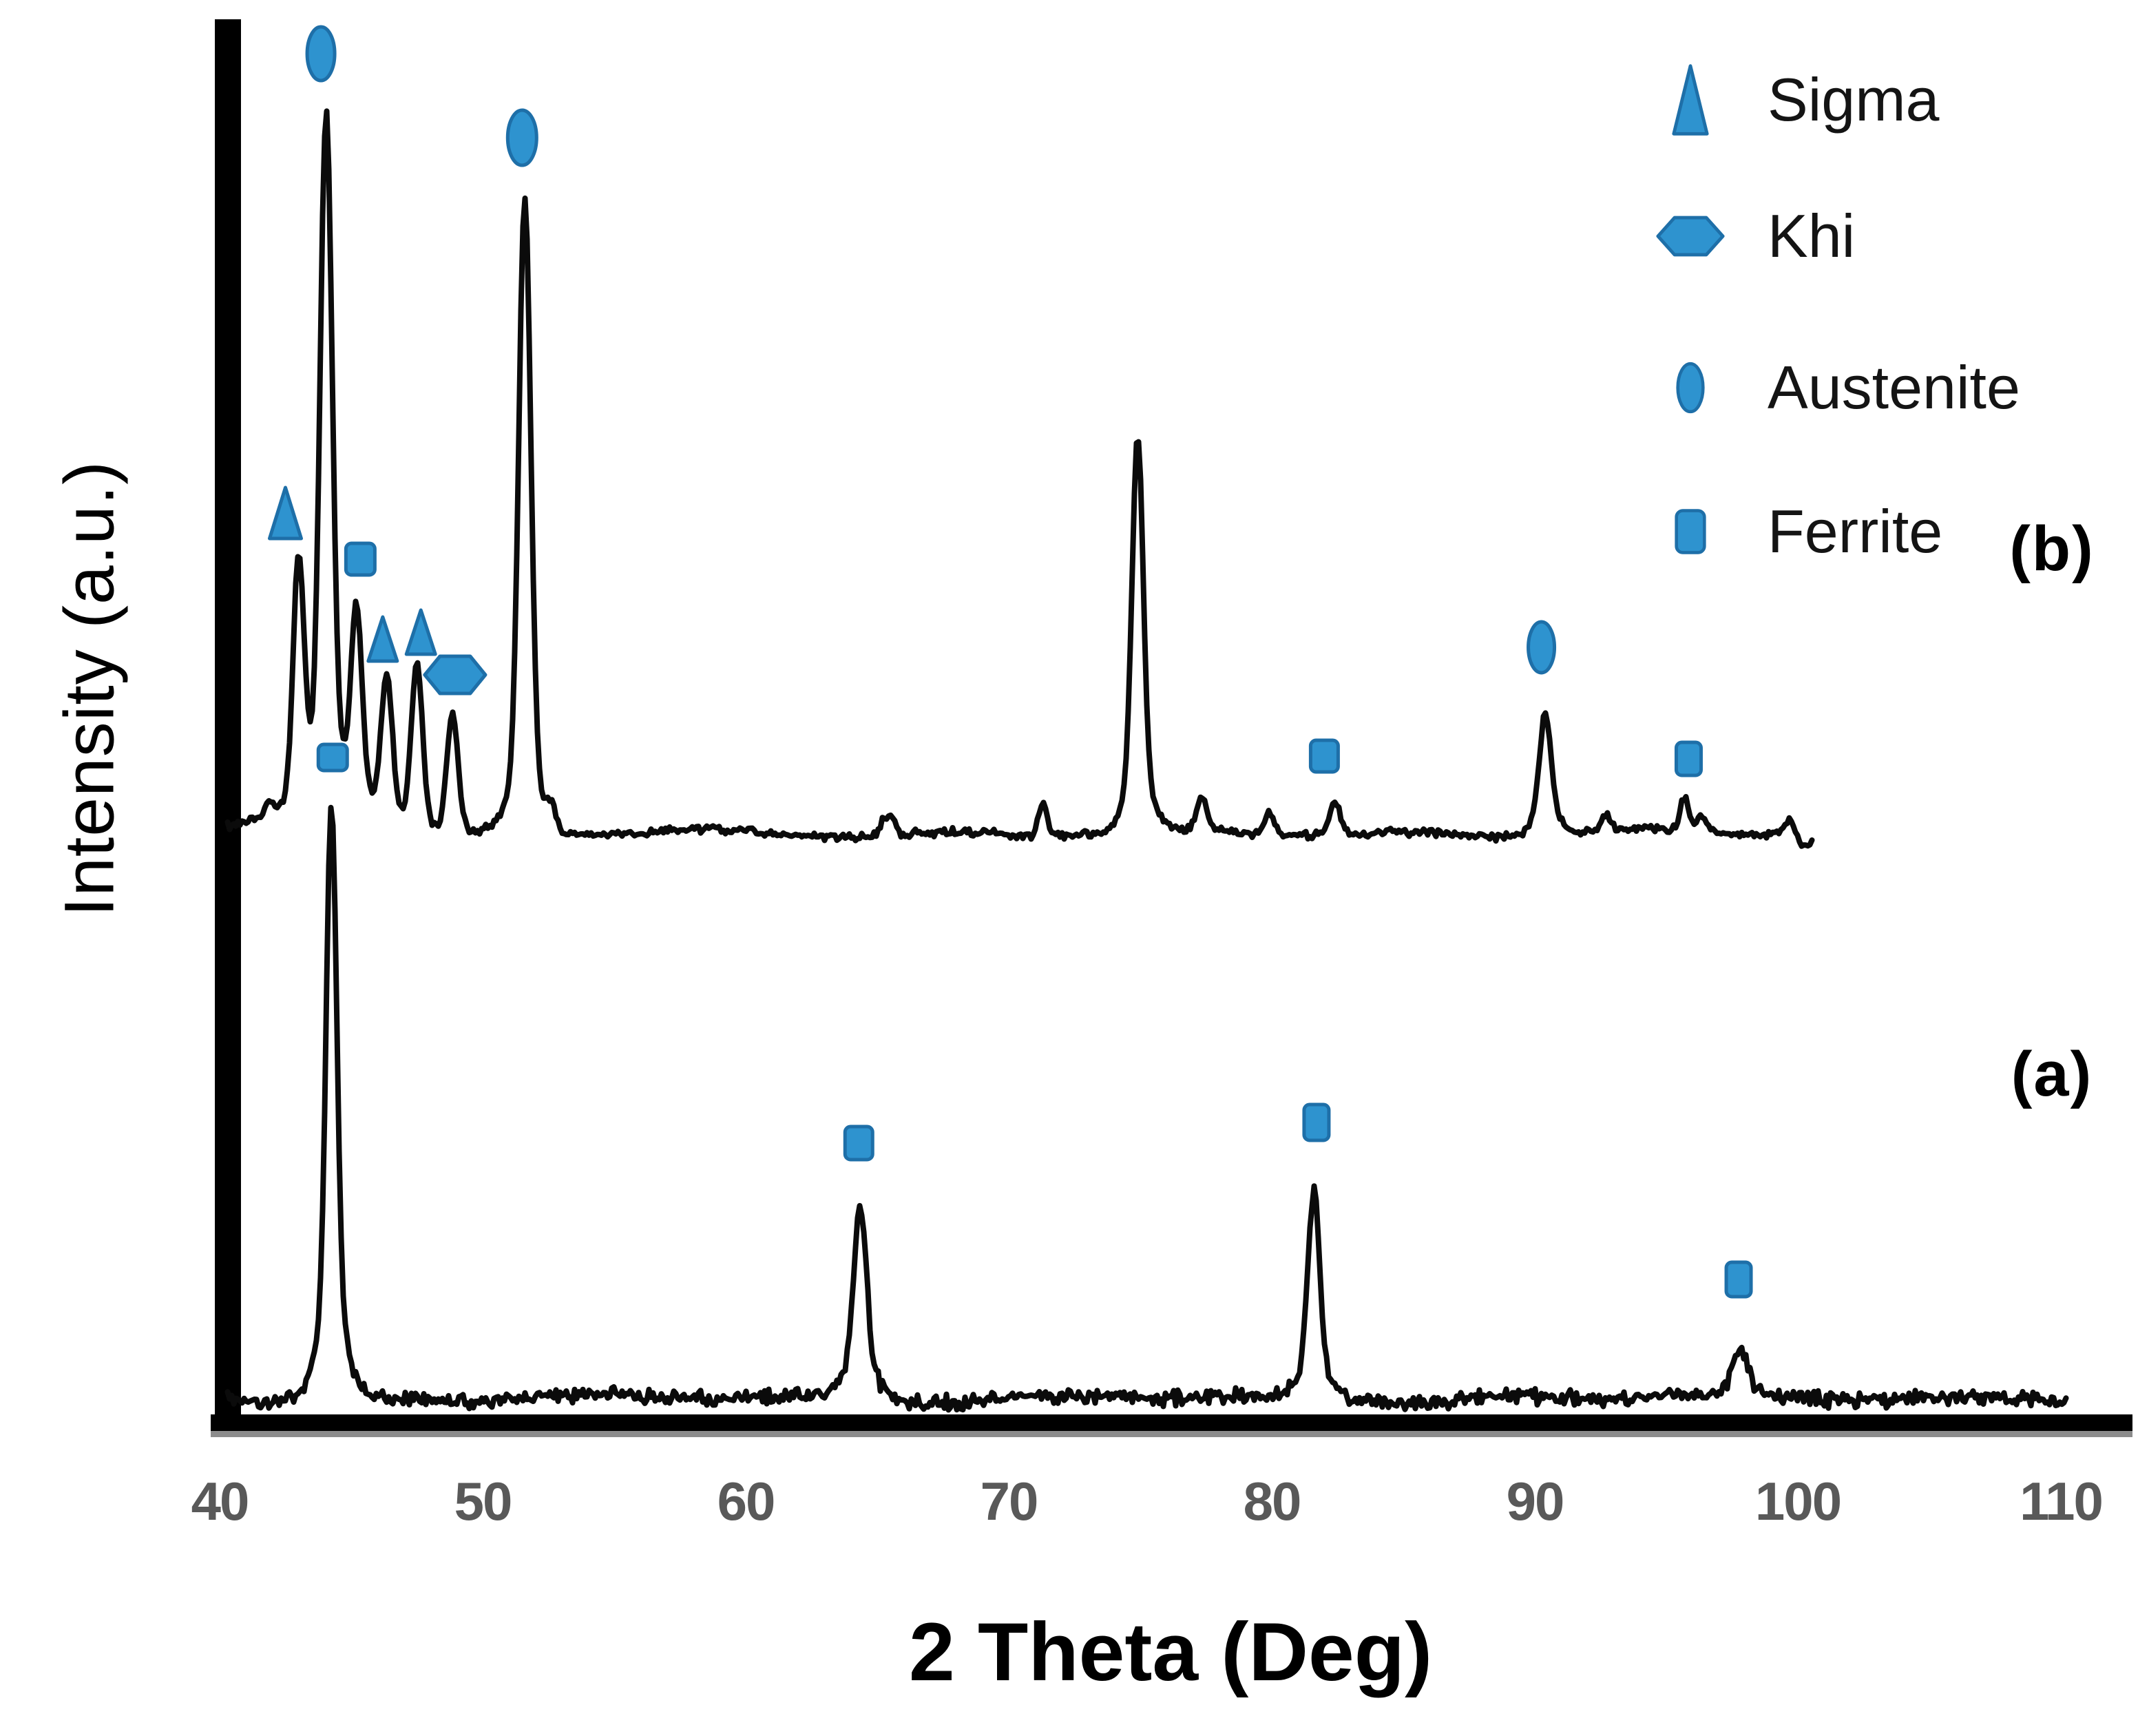 The width and height of the screenshot is (2149, 1736). I want to click on sigma-triangle-icon, so click(1690, 100).